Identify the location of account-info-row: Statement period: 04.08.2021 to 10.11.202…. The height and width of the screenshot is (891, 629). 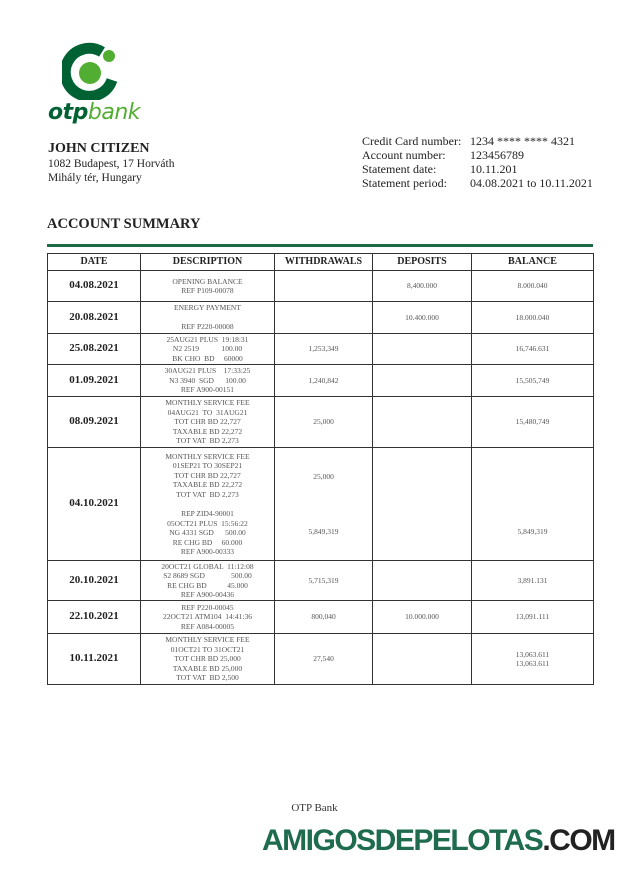
(477, 183).